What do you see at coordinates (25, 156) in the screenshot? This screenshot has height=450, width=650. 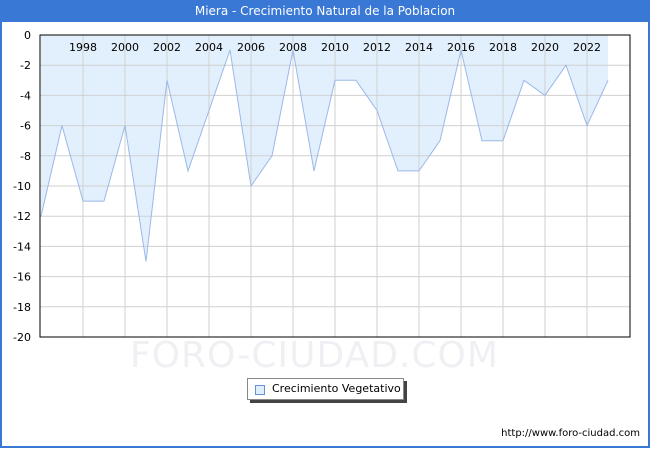 I see `svg-text: -8` at bounding box center [25, 156].